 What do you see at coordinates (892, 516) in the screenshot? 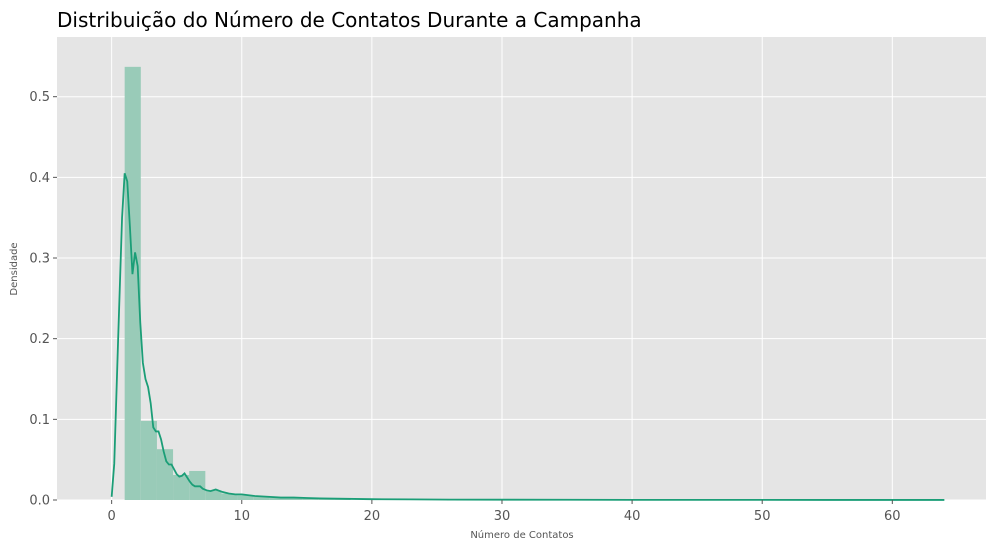
I see `x-tick-label: 60` at bounding box center [892, 516].